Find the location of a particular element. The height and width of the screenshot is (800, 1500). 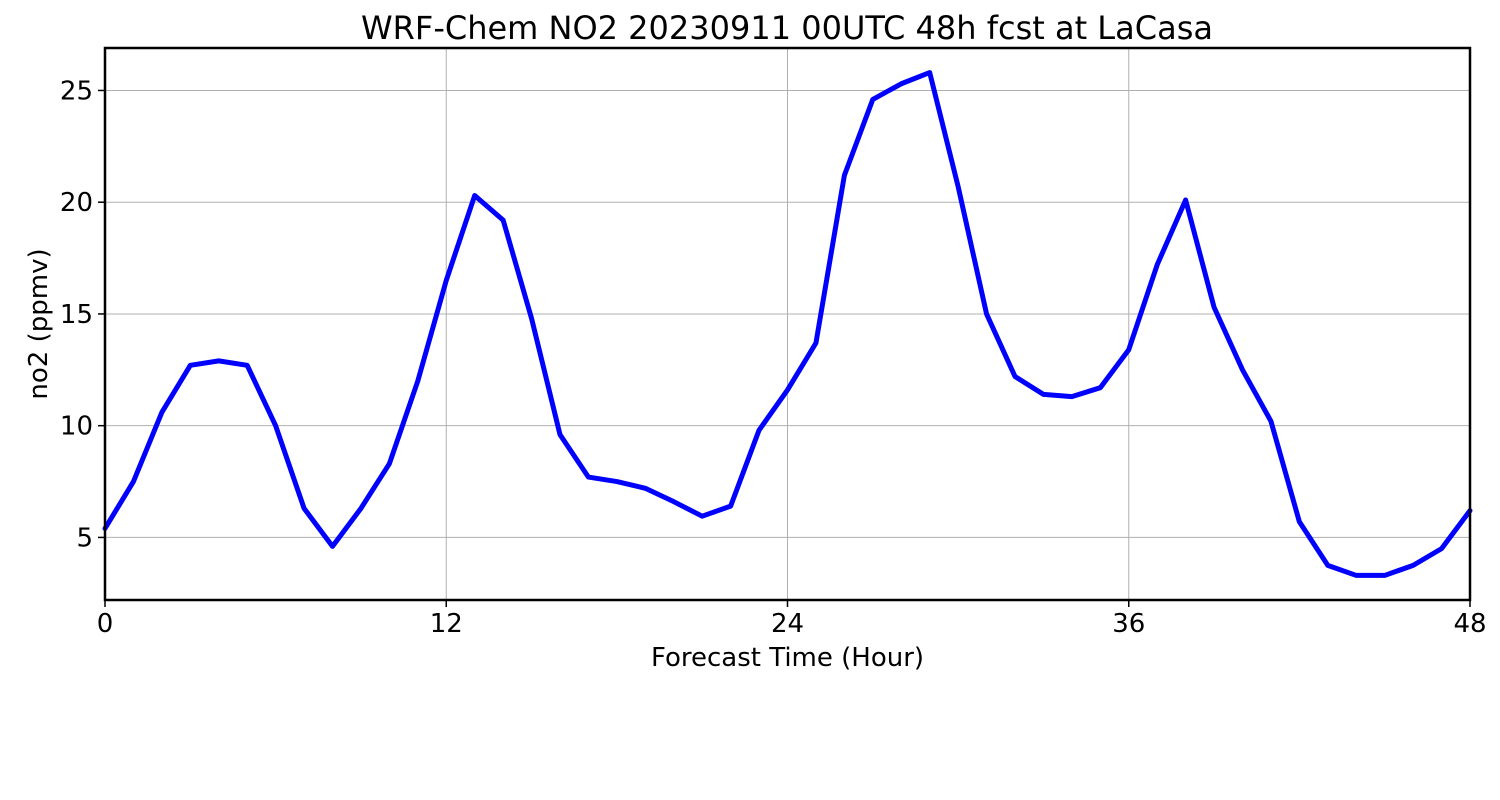

x-tick-label: 12 is located at coordinates (446, 624).